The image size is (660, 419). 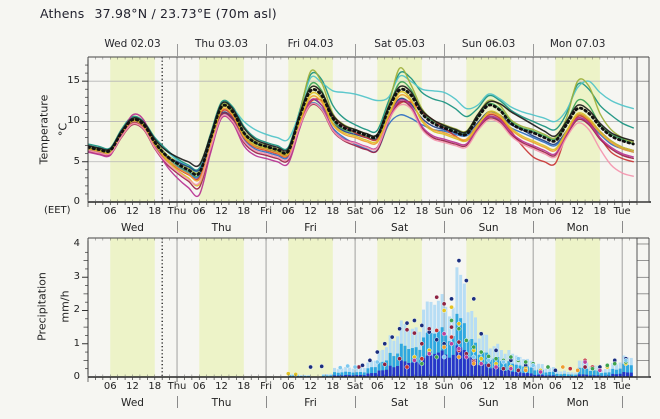 What do you see at coordinates (76, 277) in the screenshot?
I see `precipitation-tick-label: 3` at bounding box center [76, 277].